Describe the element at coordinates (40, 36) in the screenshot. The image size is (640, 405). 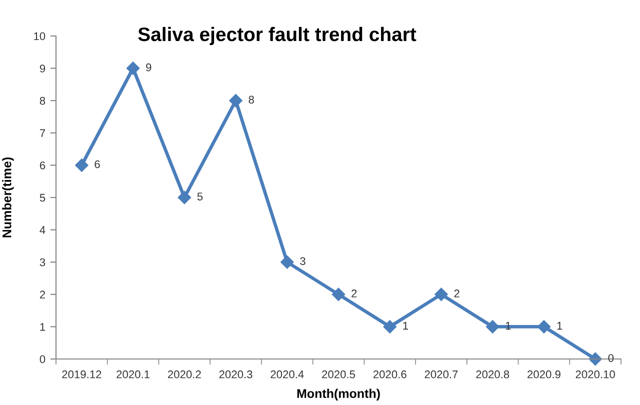
I see `y-tick-label: 10` at that location.